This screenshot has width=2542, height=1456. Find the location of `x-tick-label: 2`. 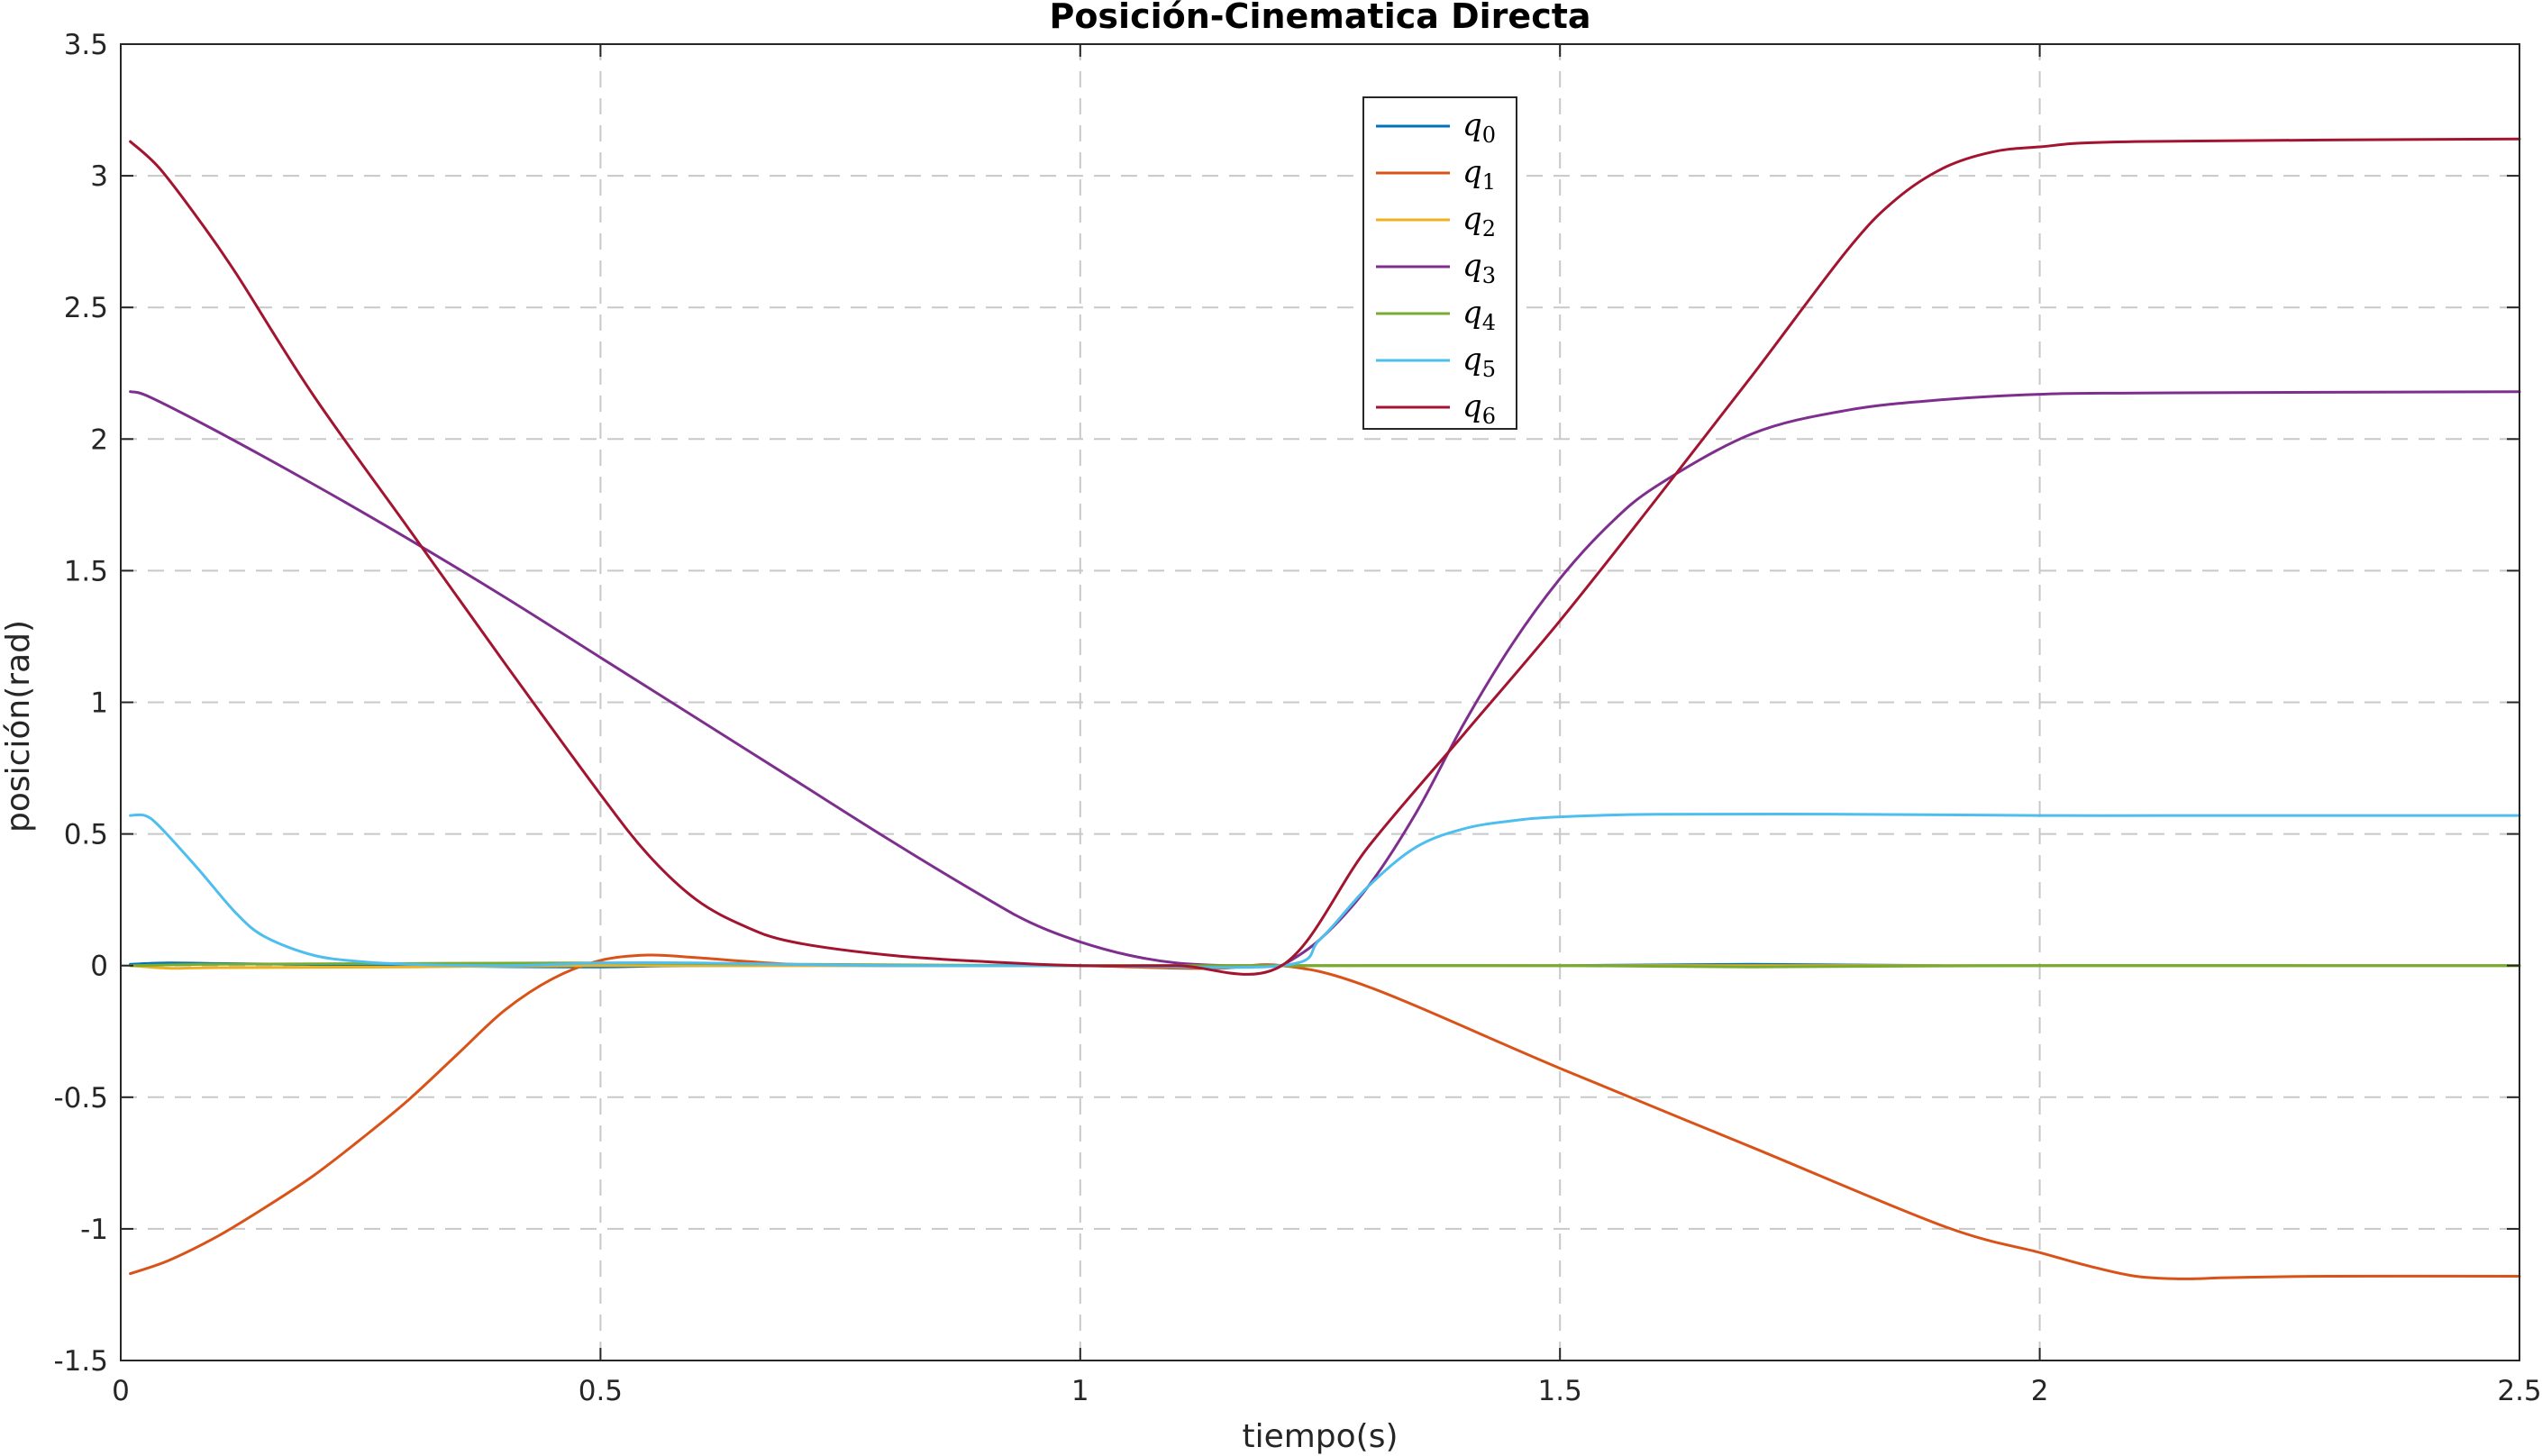

x-tick-label: 2 is located at coordinates (2040, 1391).